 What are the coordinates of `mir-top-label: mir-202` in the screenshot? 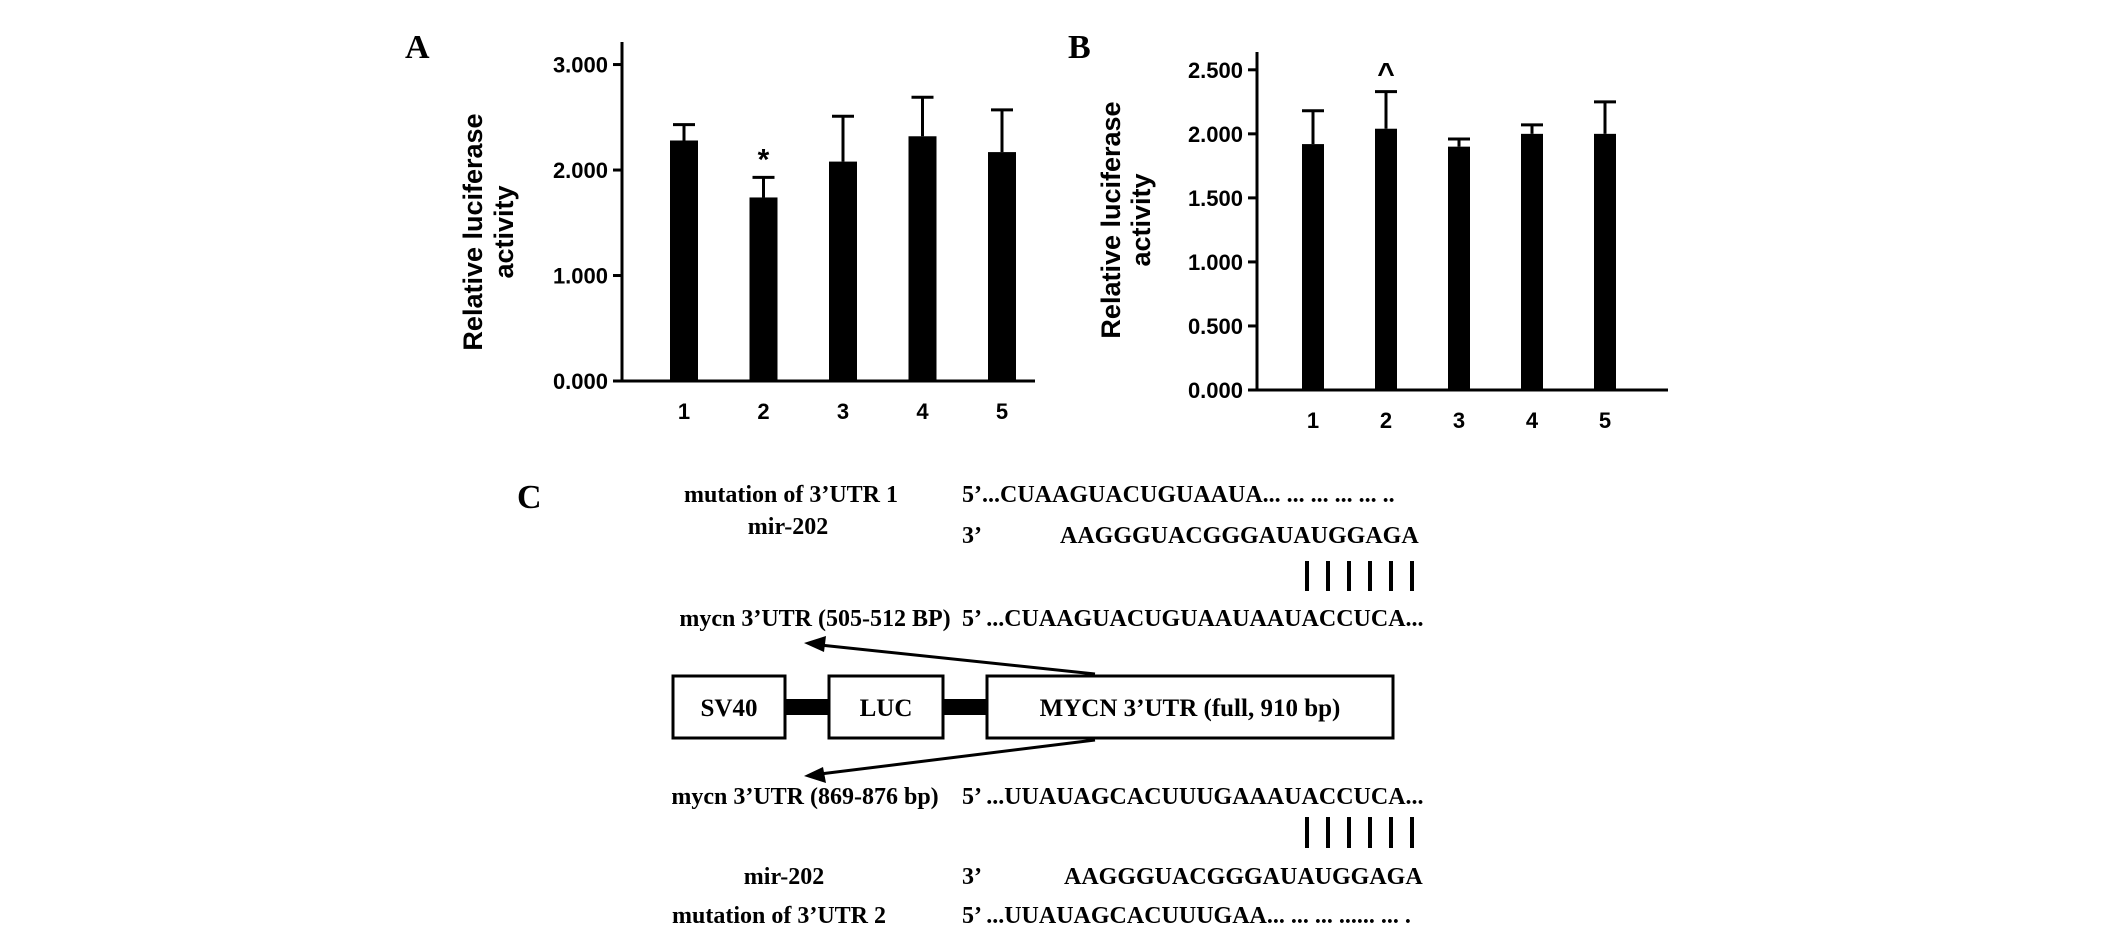 It's located at (788, 527).